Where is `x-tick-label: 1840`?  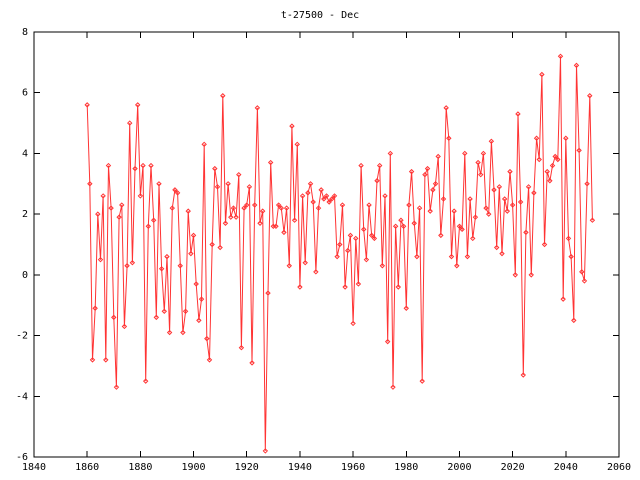
x-tick-label: 1840 is located at coordinates (34, 467).